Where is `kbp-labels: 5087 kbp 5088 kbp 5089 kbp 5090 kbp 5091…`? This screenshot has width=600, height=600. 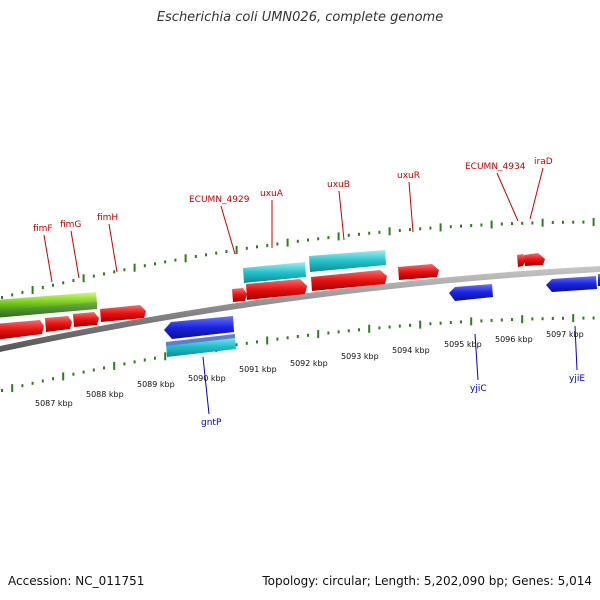
kbp-labels: 5087 kbp 5088 kbp 5089 kbp 5090 kbp 5091… is located at coordinates (309, 369).